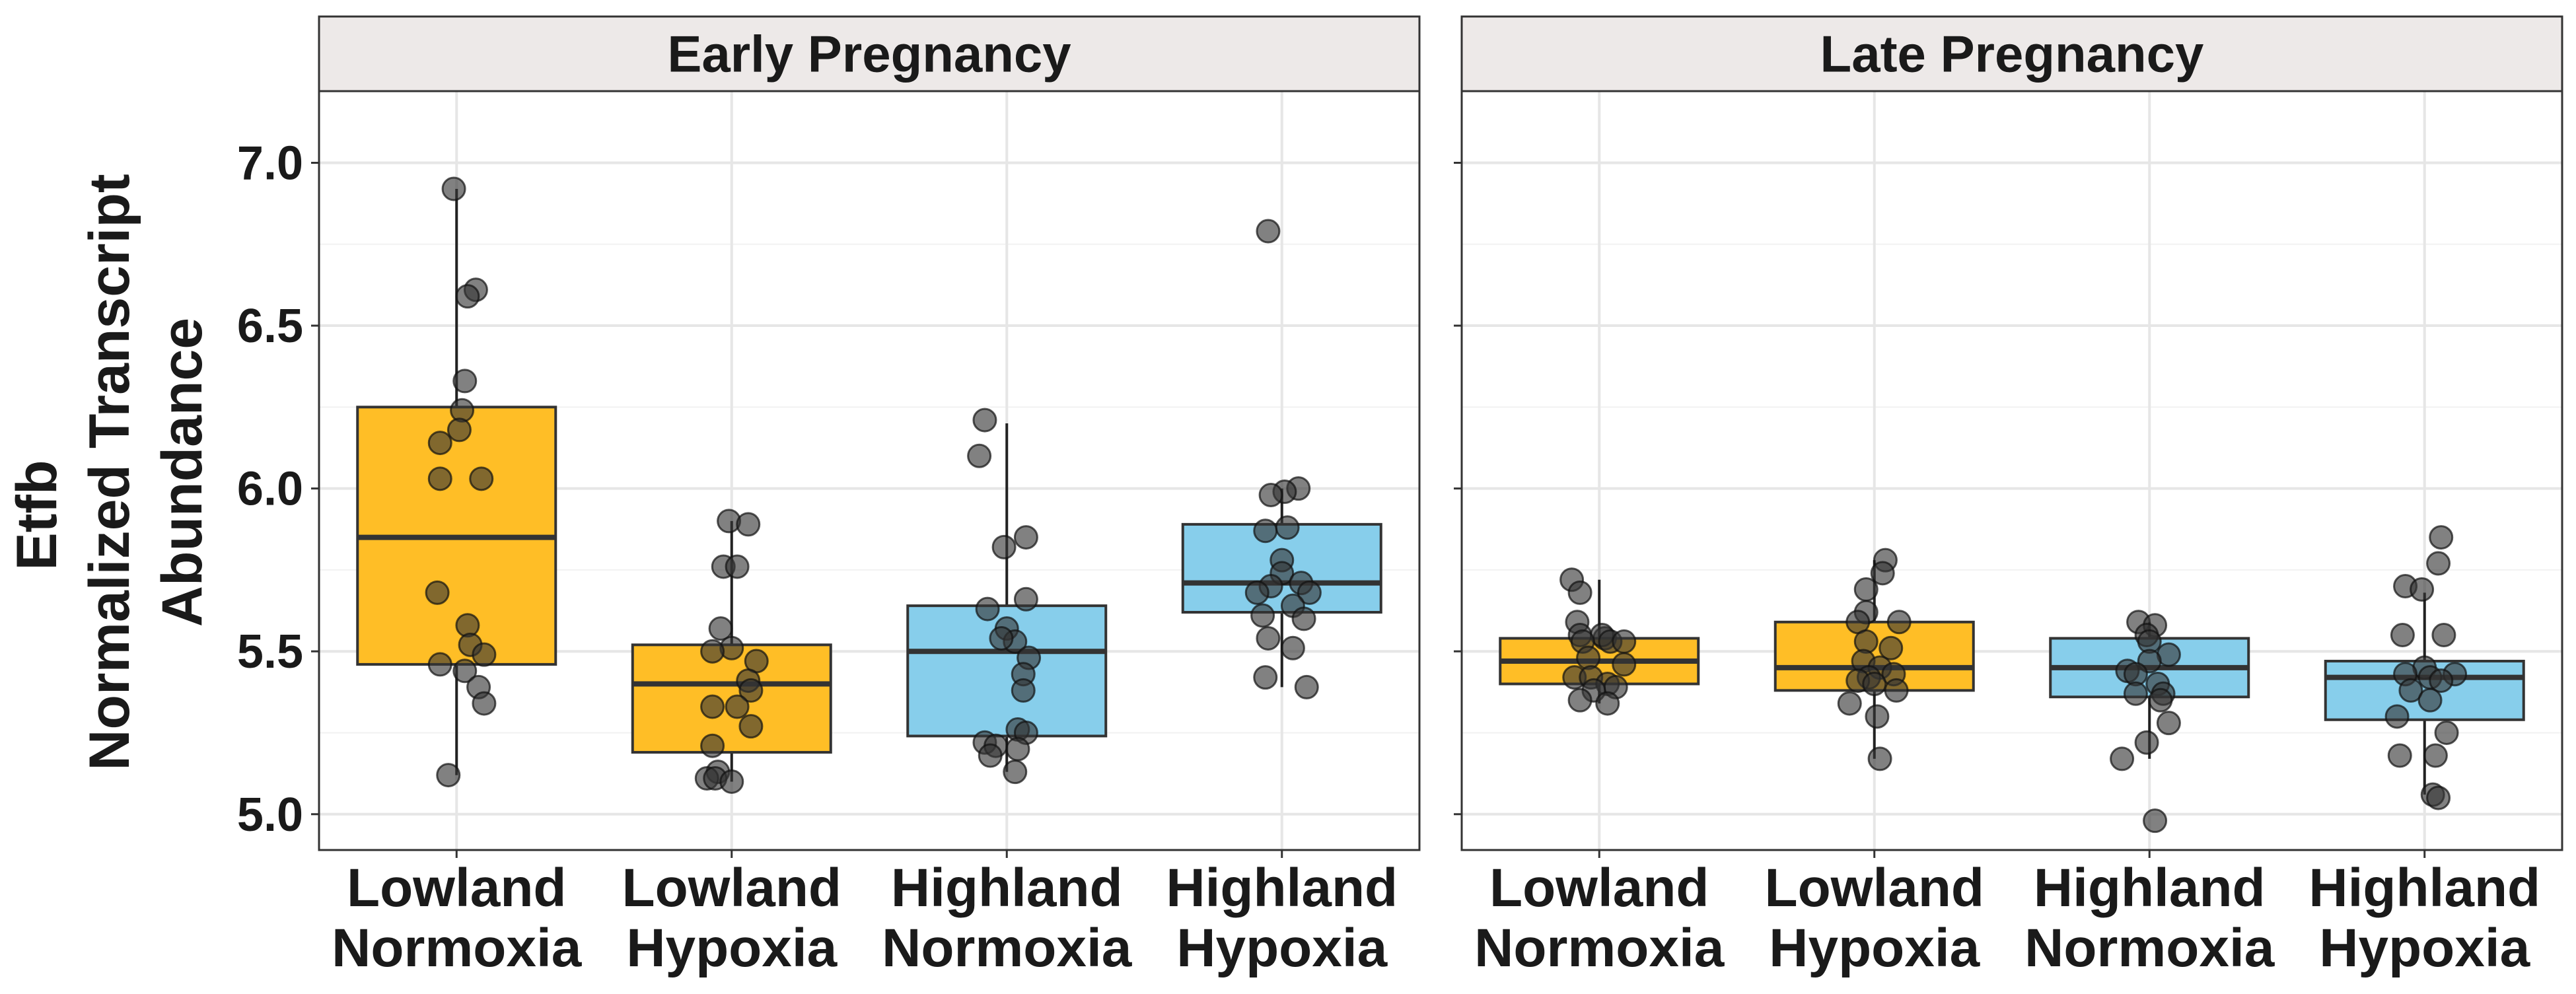  Describe the element at coordinates (182, 473) in the screenshot. I see `y-axis-title-line-3: Abundance` at that location.